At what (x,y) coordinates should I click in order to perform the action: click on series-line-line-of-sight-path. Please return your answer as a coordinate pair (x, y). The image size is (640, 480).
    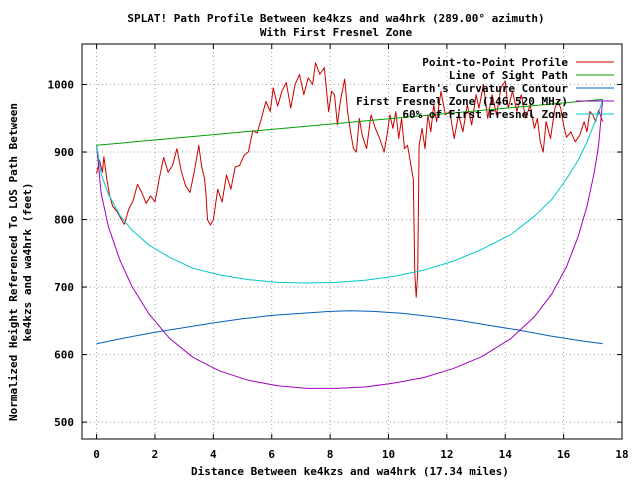
    Looking at the image, I should click on (349, 122).